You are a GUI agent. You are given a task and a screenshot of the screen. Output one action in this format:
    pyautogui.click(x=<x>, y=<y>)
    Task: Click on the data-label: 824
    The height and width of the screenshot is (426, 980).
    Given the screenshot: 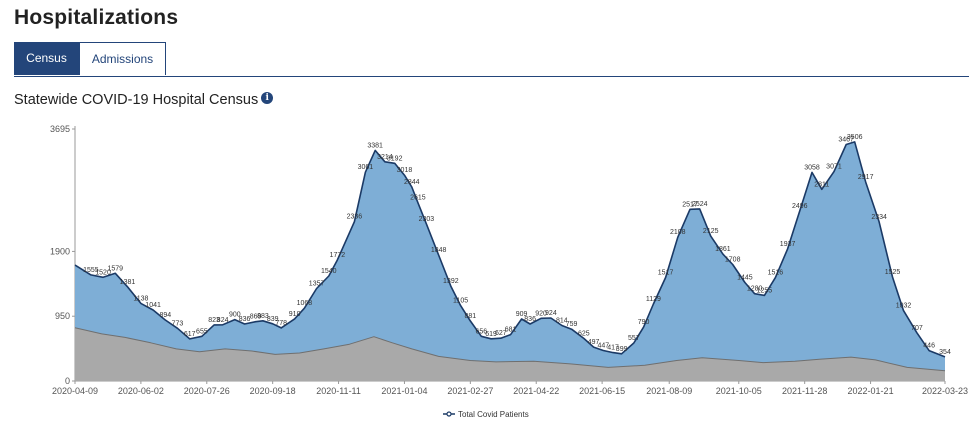 What is the action you would take?
    pyautogui.click(x=223, y=320)
    